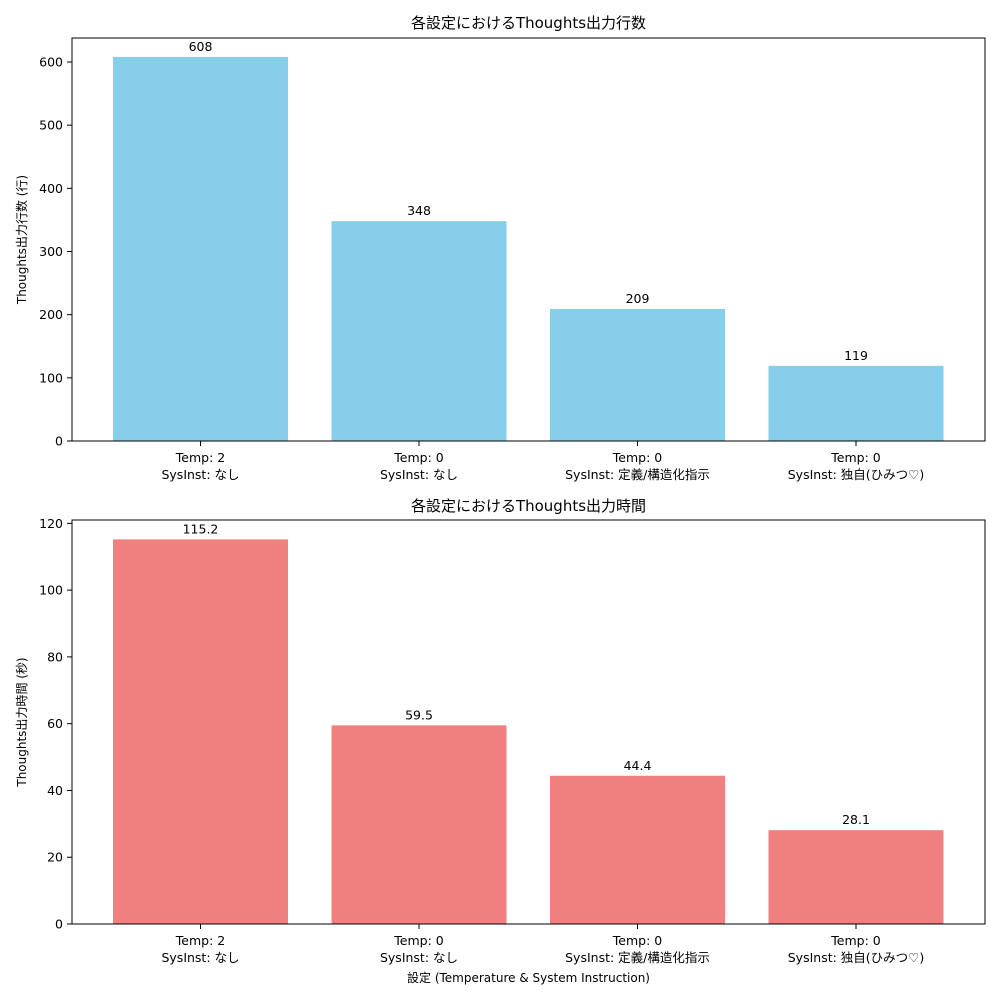 The height and width of the screenshot is (1004, 1000). Describe the element at coordinates (419, 714) in the screenshot. I see `bar-value-label: 59.5` at that location.